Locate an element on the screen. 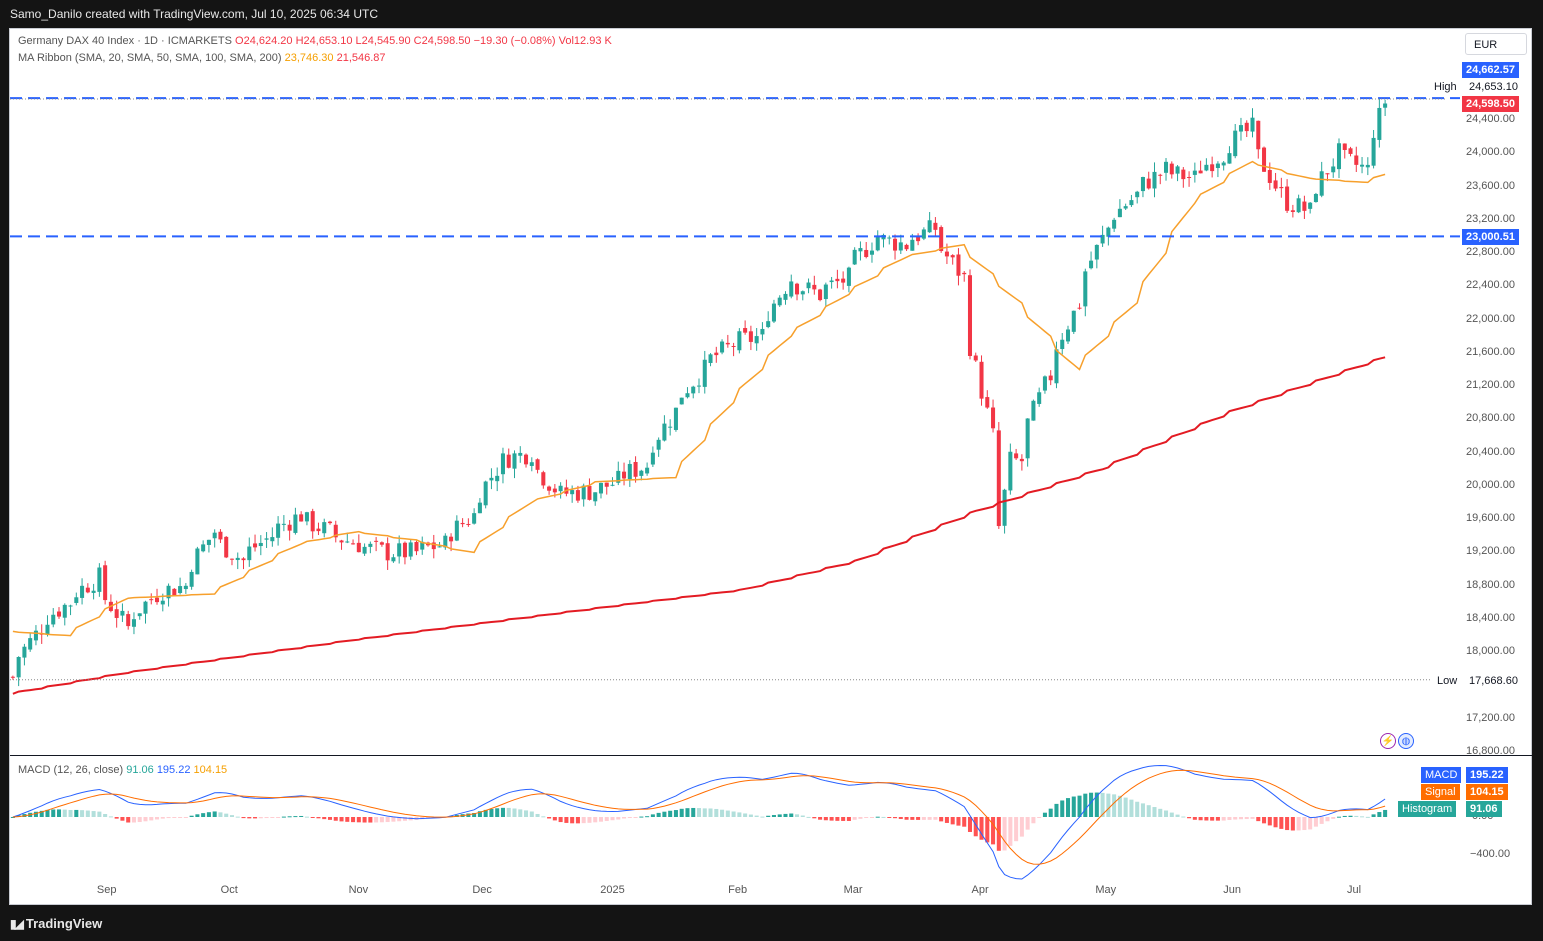 The width and height of the screenshot is (1543, 941). price-tick-label: 18,000.00 is located at coordinates (1490, 651).